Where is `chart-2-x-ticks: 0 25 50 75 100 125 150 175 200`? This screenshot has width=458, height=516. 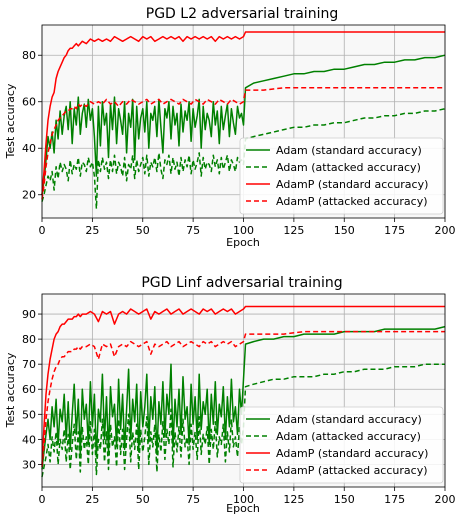
chart-2-x-ticks: 0 25 50 75 100 125 150 175 200 is located at coordinates (247, 496).